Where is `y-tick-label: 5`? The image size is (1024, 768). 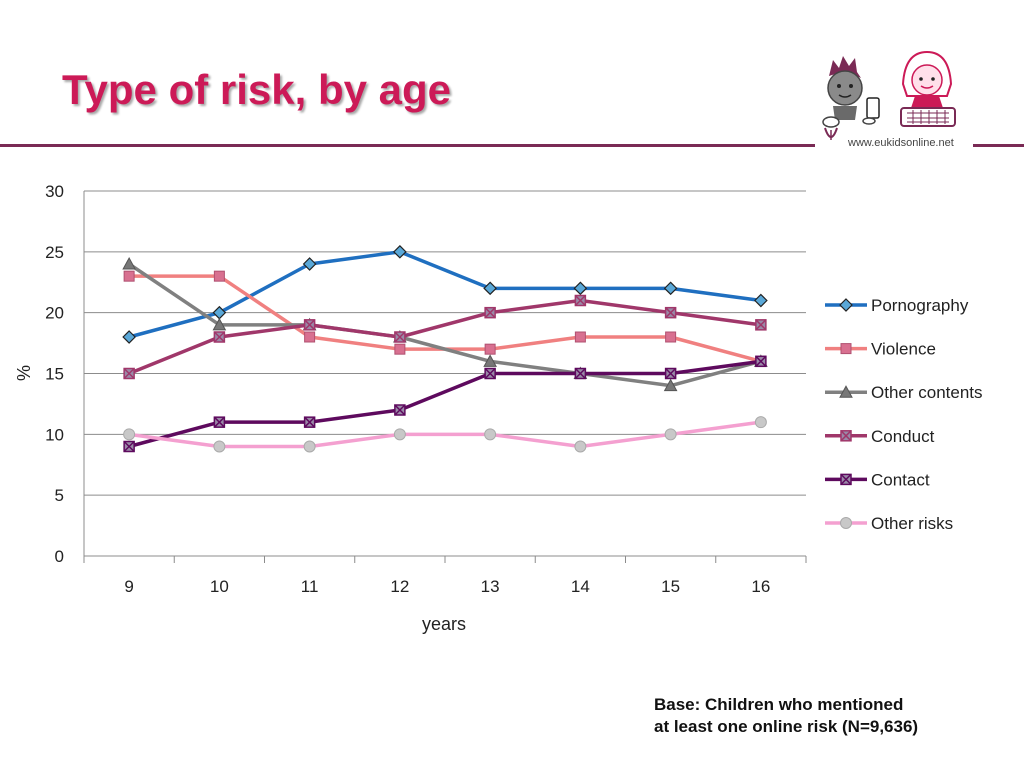
y-tick-label: 5 is located at coordinates (59, 495).